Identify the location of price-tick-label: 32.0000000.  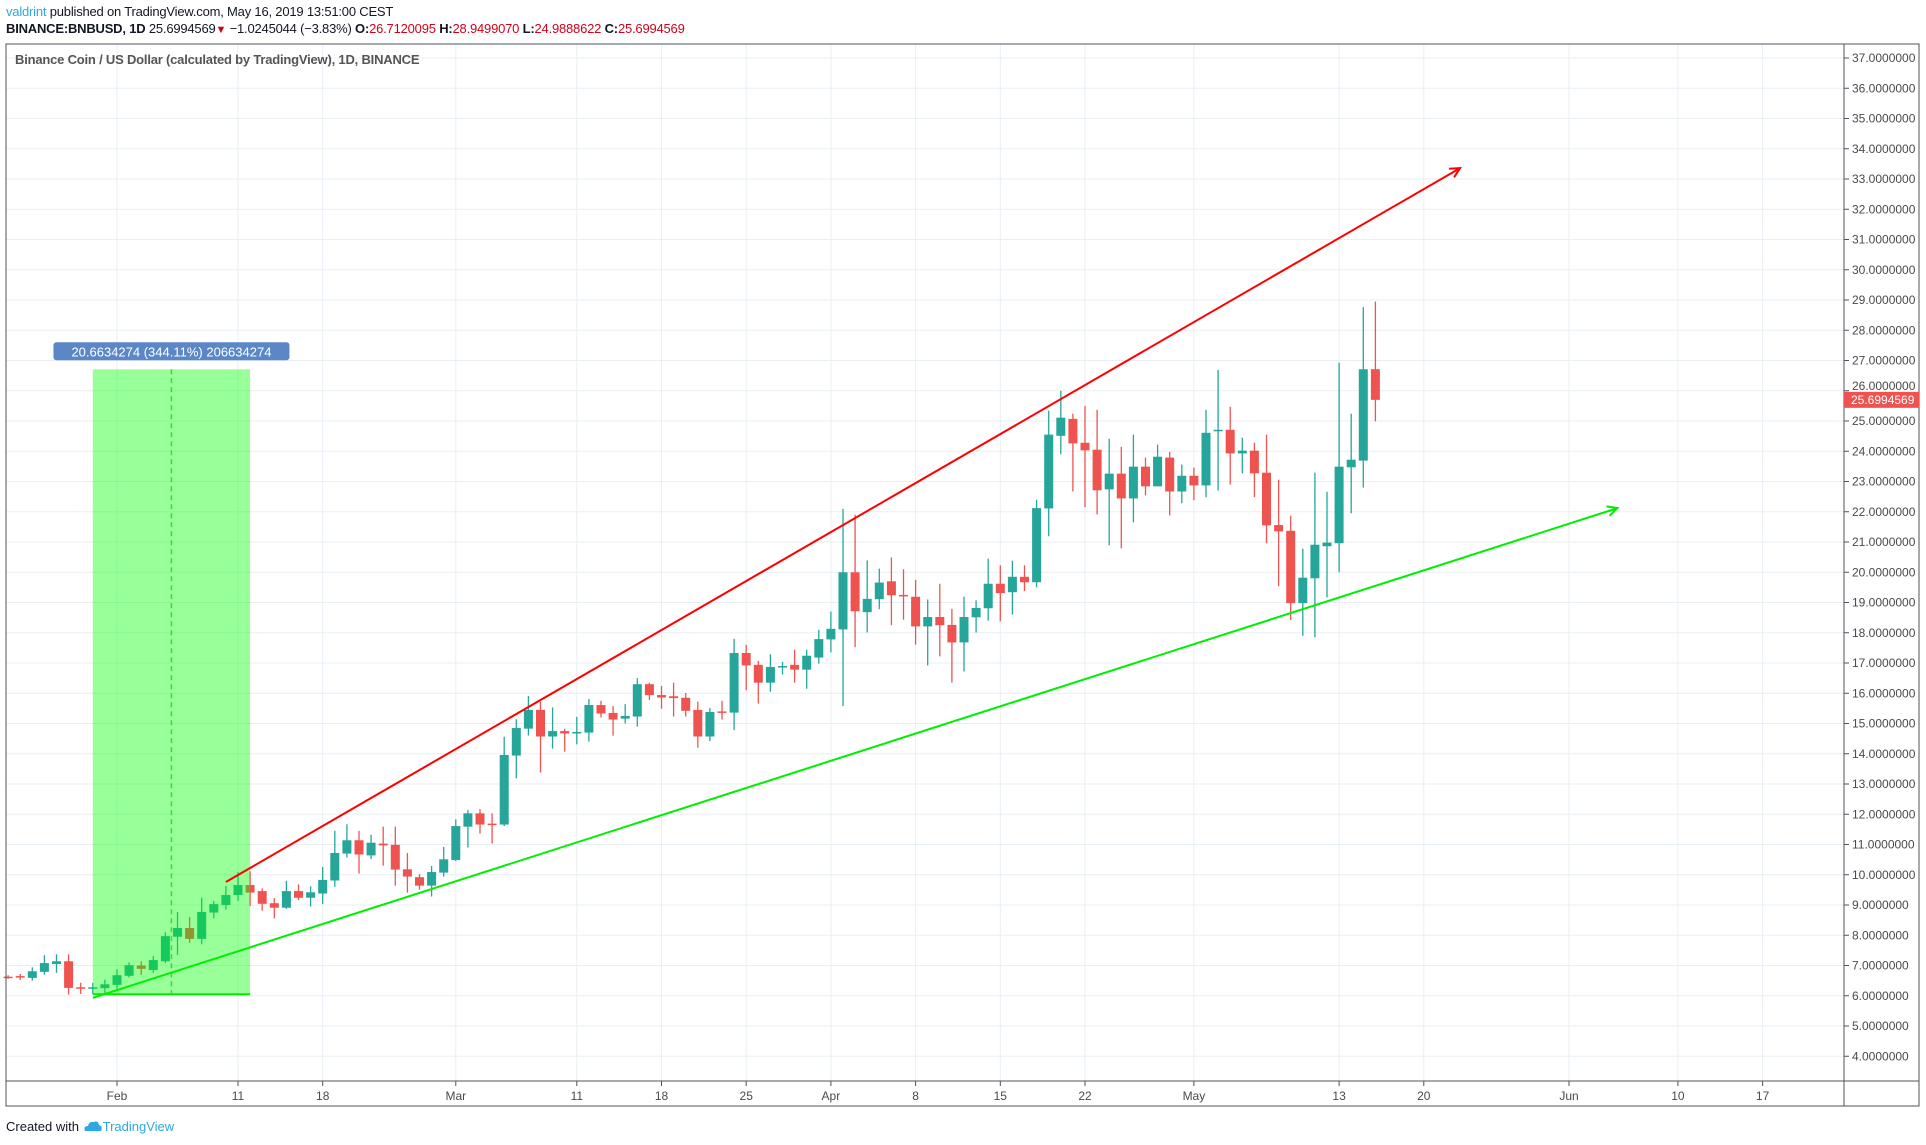
(1884, 209).